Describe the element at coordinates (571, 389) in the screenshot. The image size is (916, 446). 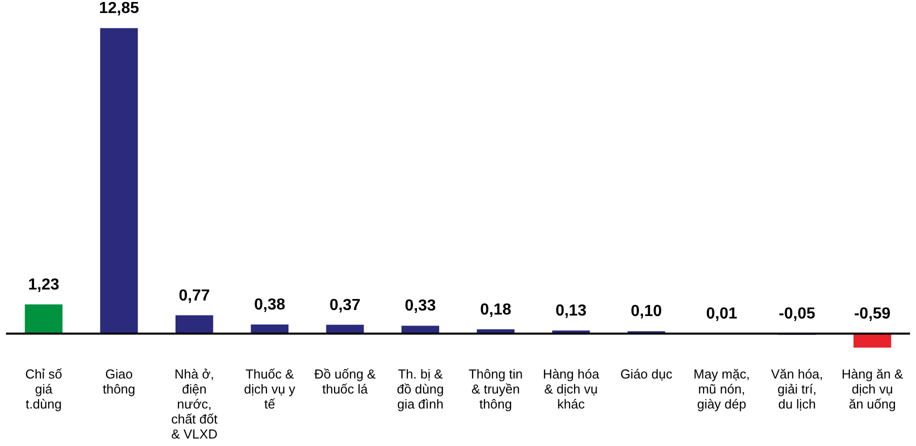
I see `x-tick-label: Hàng hóa & dịch vụ khác` at that location.